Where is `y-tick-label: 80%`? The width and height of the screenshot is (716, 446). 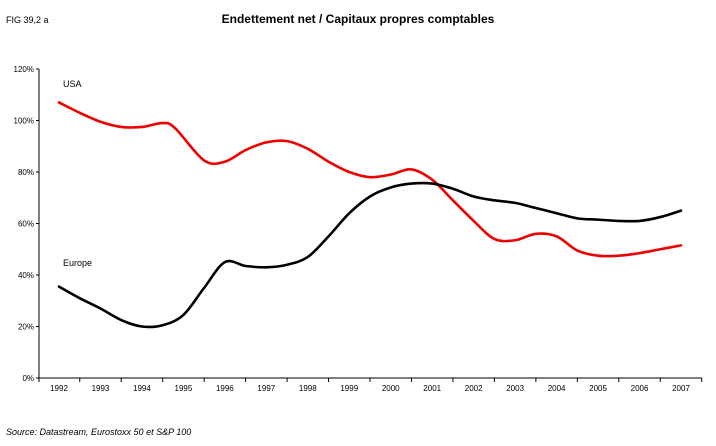 y-tick-label: 80% is located at coordinates (26, 172).